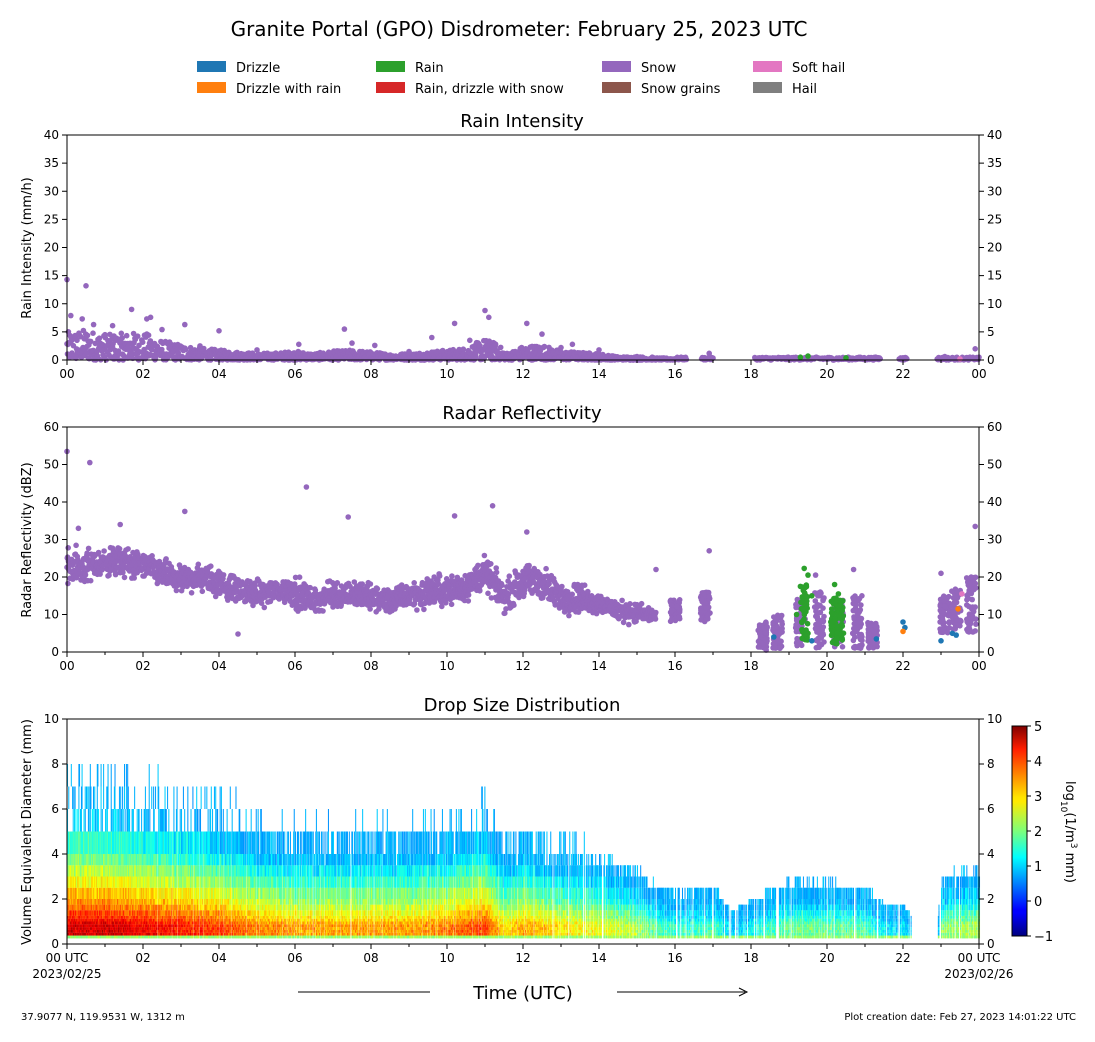 The width and height of the screenshot is (1095, 1042). Describe the element at coordinates (27, 539) in the screenshot. I see `radar-reflectivity-ylabel: Radar Reflectivity (dBZ)` at that location.